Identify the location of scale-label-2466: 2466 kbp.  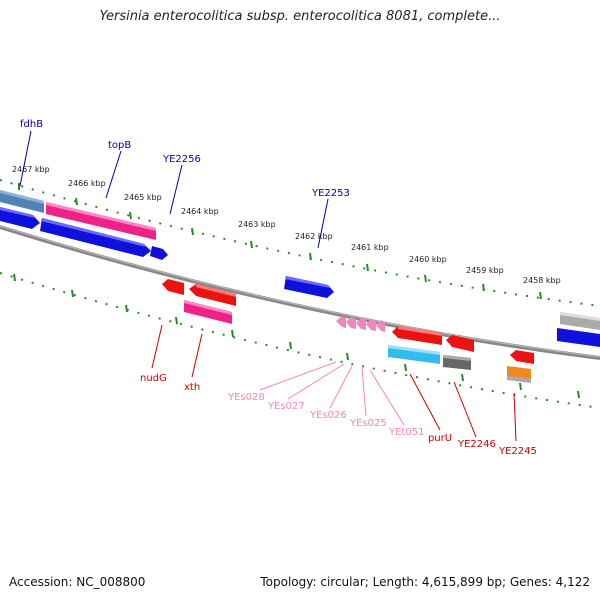
(87, 183).